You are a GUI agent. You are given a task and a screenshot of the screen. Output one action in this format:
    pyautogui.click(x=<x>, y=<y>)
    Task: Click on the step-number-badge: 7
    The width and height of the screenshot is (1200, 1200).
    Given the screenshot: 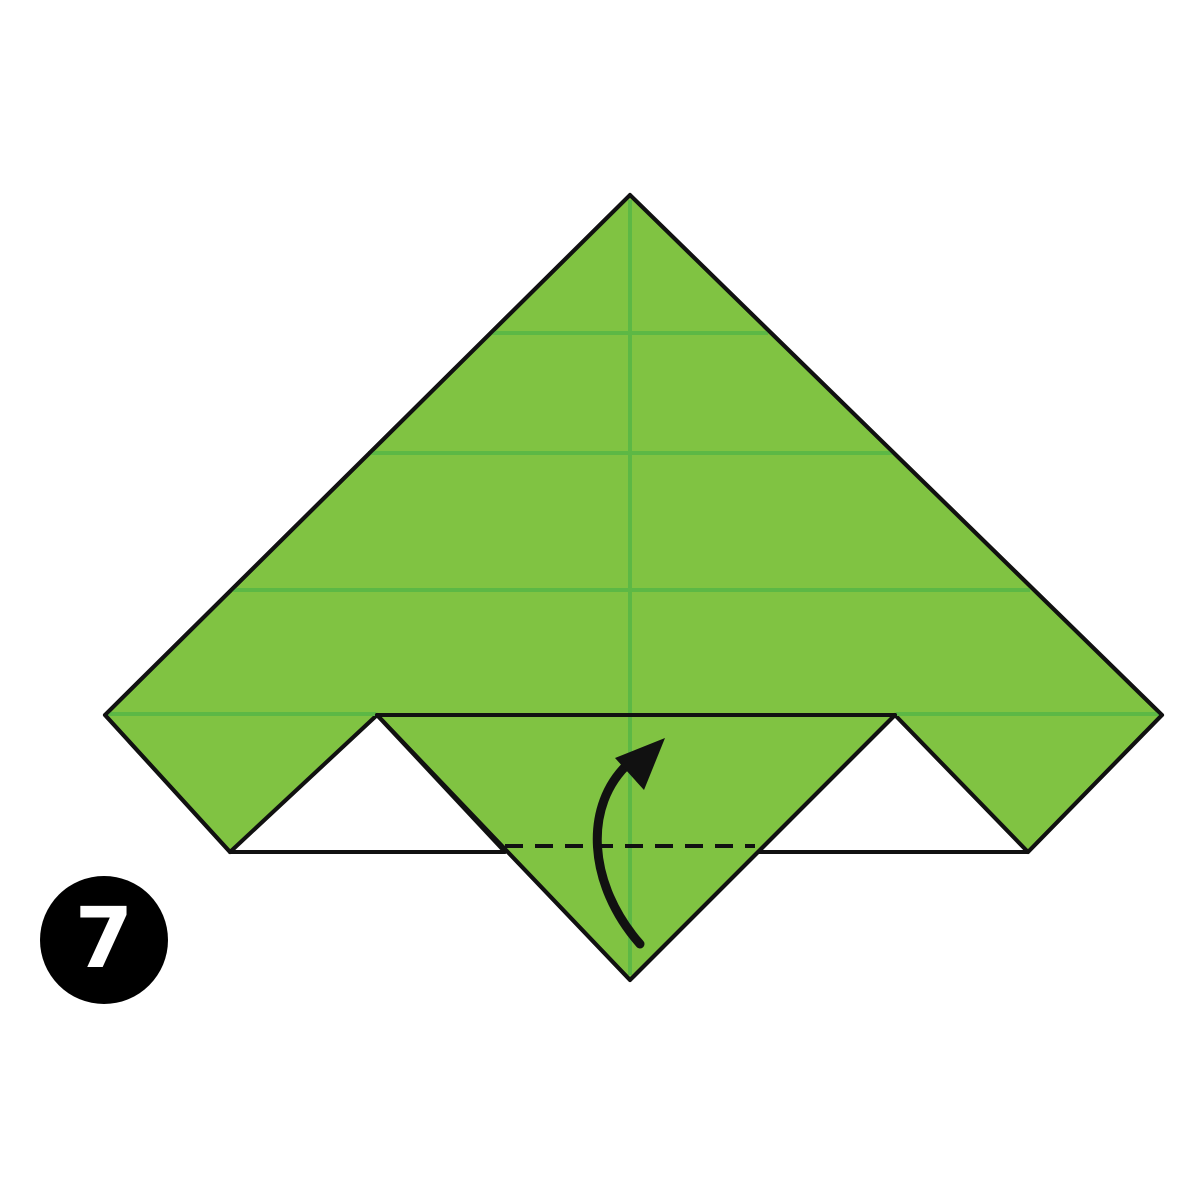 What is the action you would take?
    pyautogui.click(x=104, y=940)
    